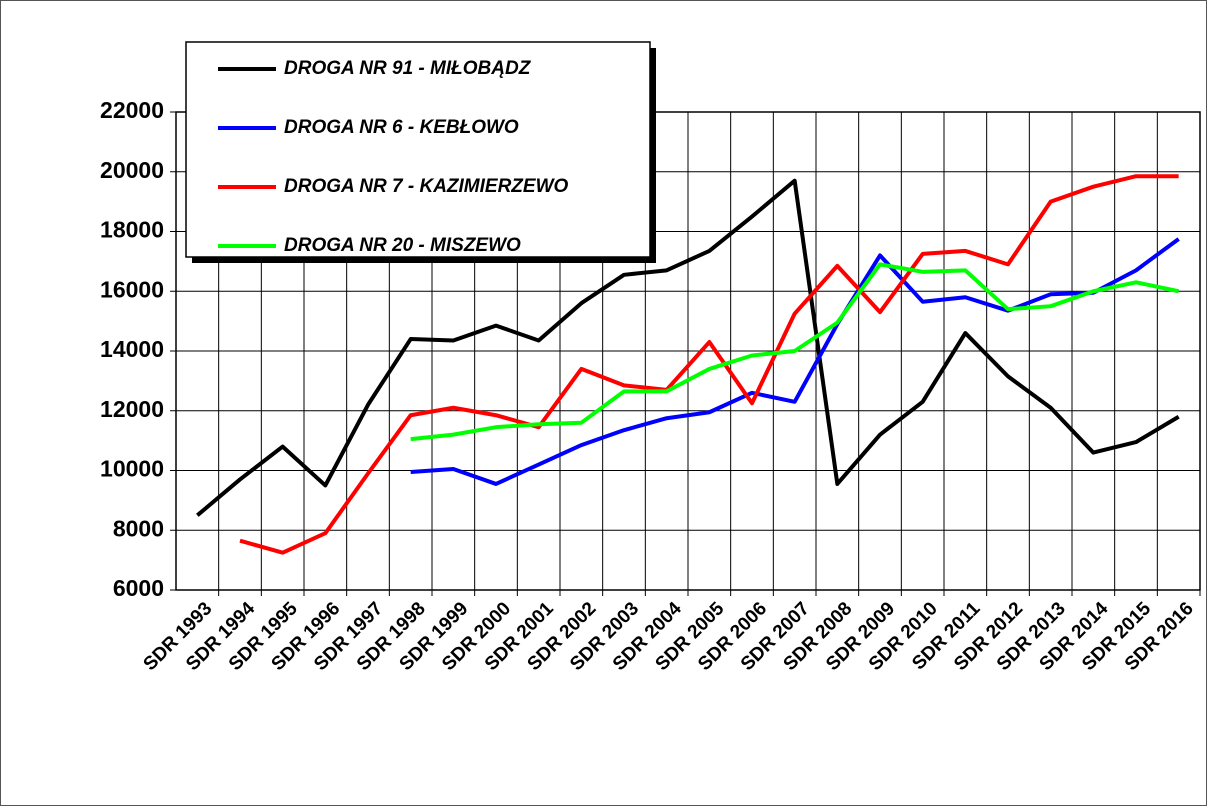  I want to click on legend-label: DROGA NR 7 - KAZIMIERZEWO, so click(426, 186).